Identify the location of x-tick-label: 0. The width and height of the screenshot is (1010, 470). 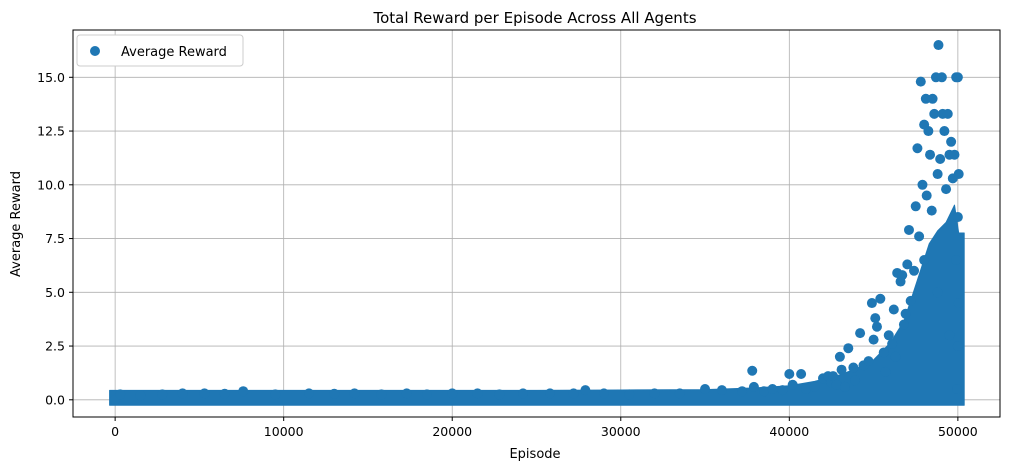
(115, 431).